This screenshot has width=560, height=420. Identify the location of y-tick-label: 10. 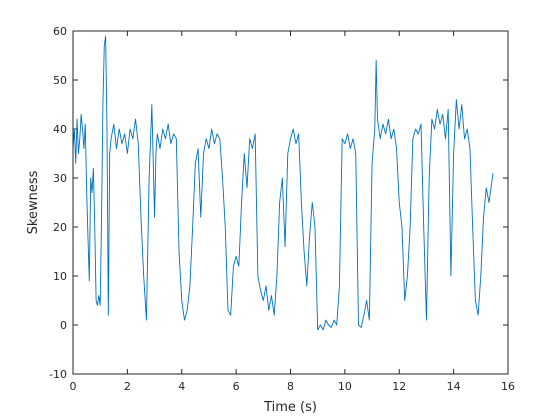
(60, 276).